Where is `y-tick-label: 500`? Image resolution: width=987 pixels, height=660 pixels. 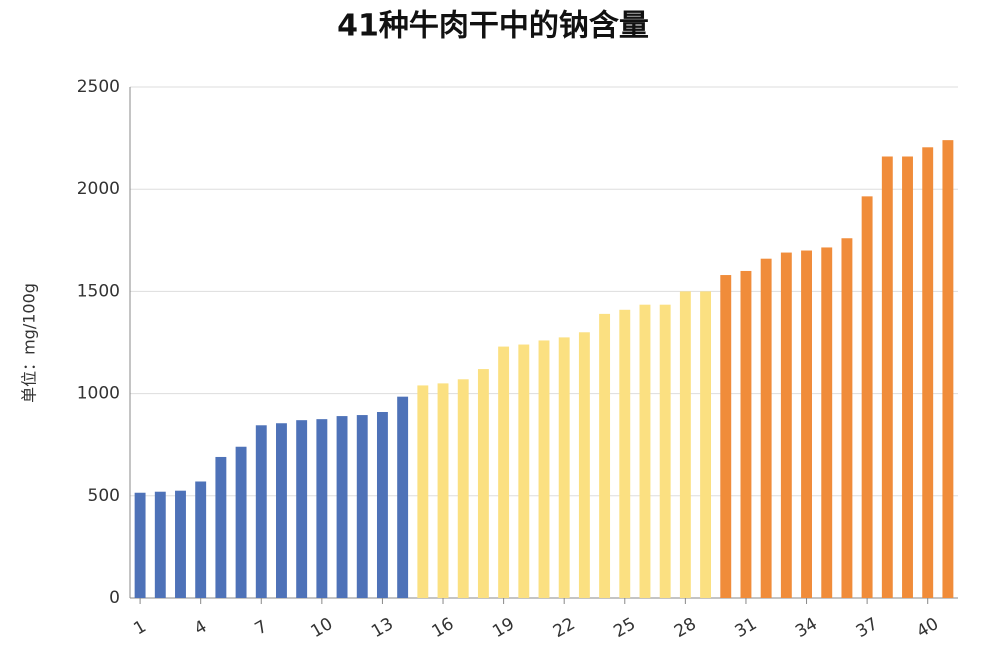
y-tick-label: 500 is located at coordinates (104, 496).